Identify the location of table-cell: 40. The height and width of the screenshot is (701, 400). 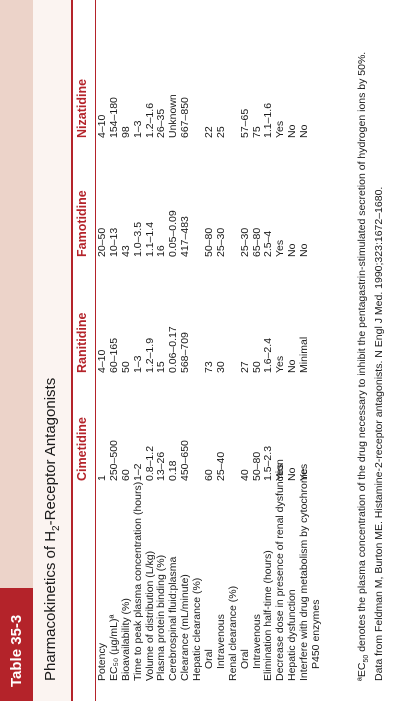
(244, 475).